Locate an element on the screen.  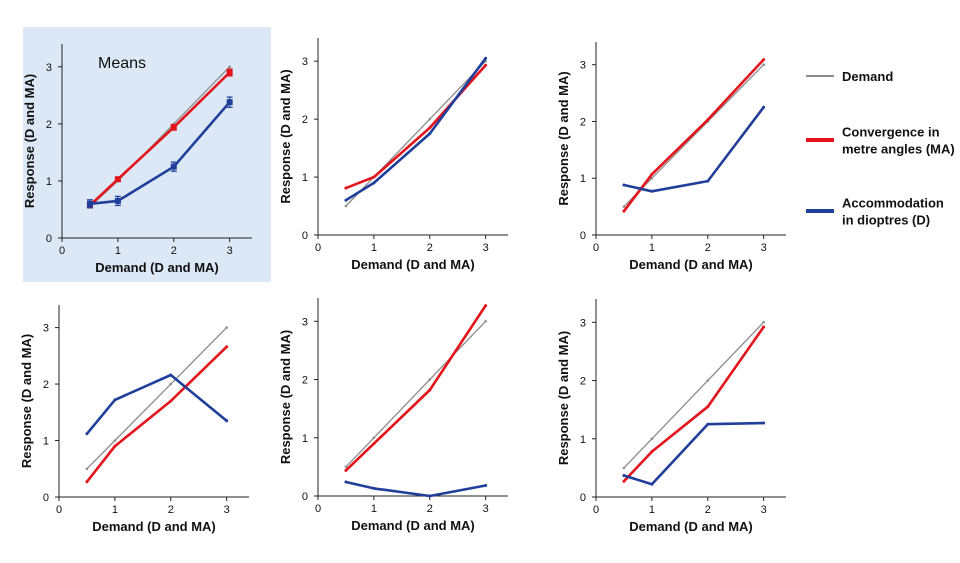
panel-label: Means is located at coordinates (122, 63).